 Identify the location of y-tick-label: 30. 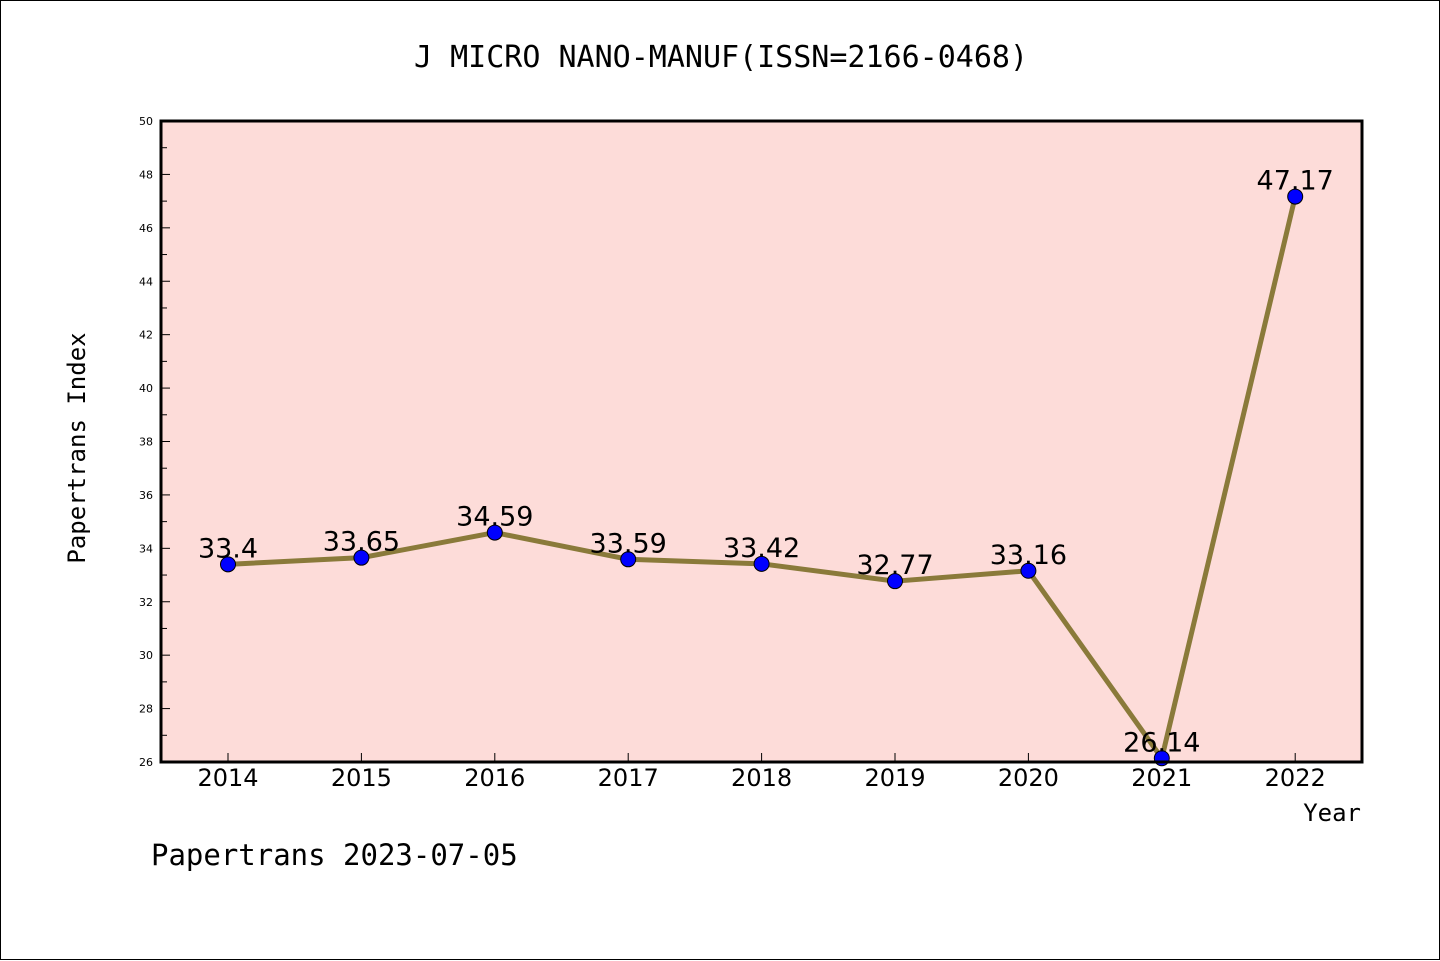
(146, 655).